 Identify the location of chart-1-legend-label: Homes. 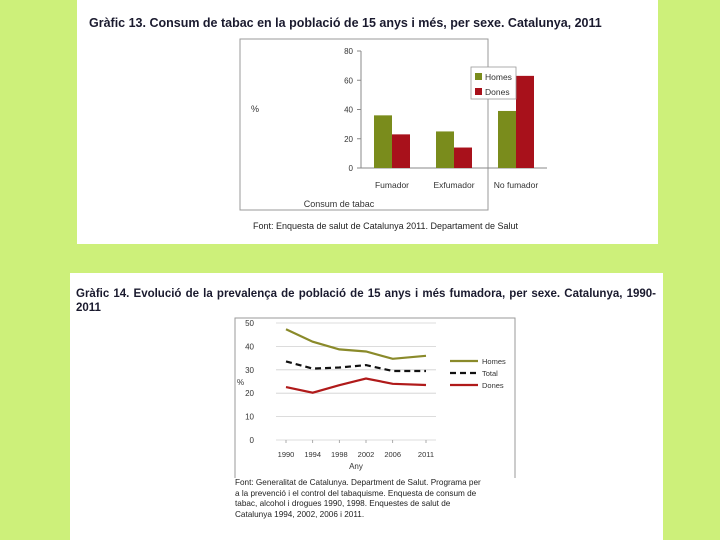
(498, 77).